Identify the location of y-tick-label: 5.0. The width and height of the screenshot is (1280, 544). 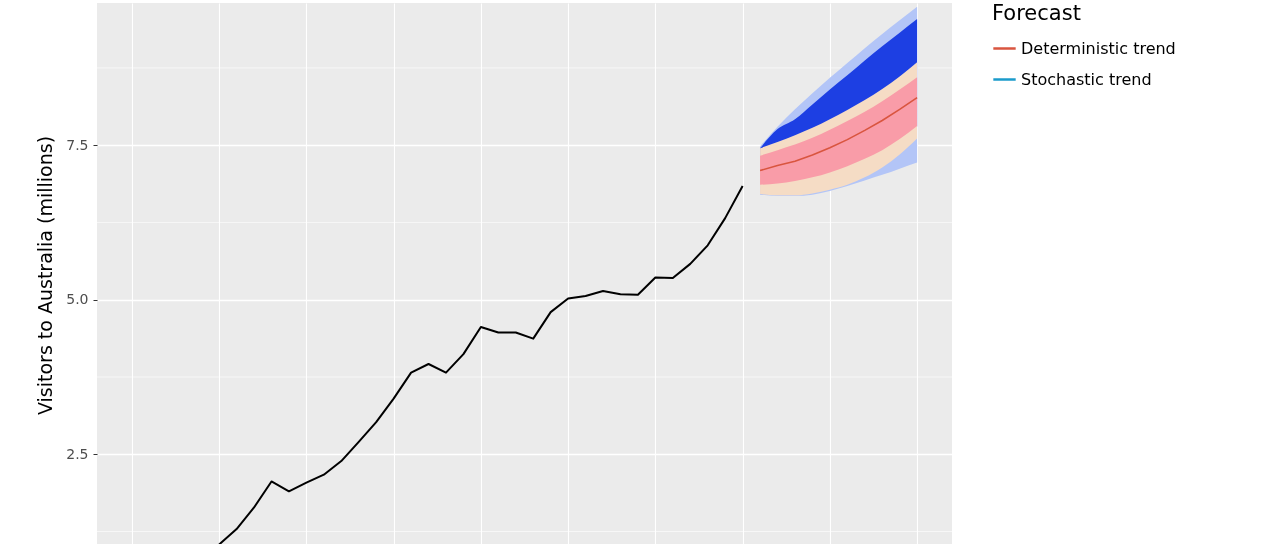
(77, 299).